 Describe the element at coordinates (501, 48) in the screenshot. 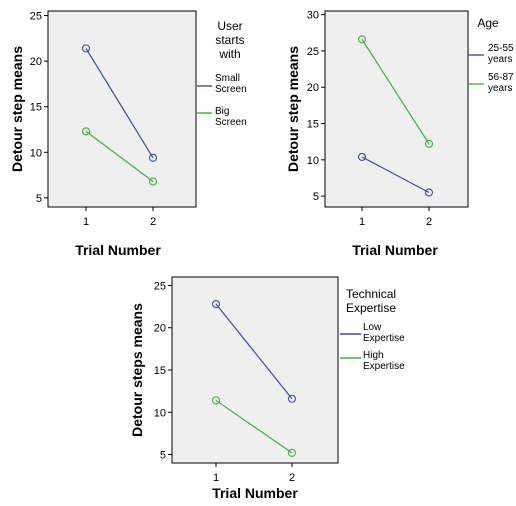

I see `legend-label: 25-55` at that location.